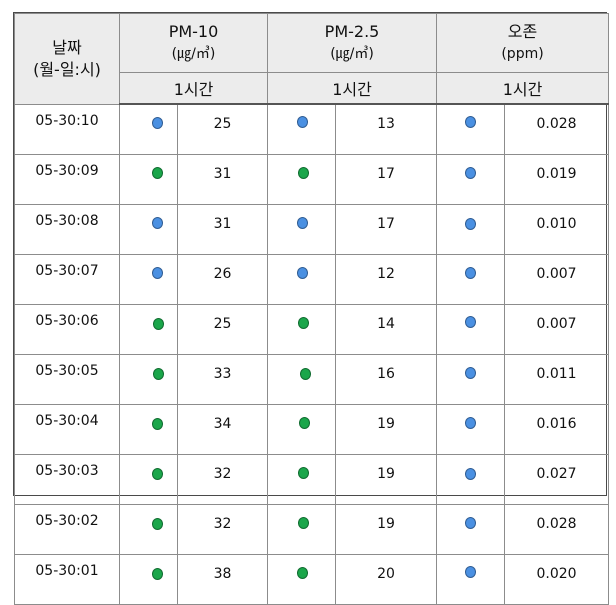  What do you see at coordinates (557, 379) in the screenshot?
I see `cell-ozone-value: 0.011` at bounding box center [557, 379].